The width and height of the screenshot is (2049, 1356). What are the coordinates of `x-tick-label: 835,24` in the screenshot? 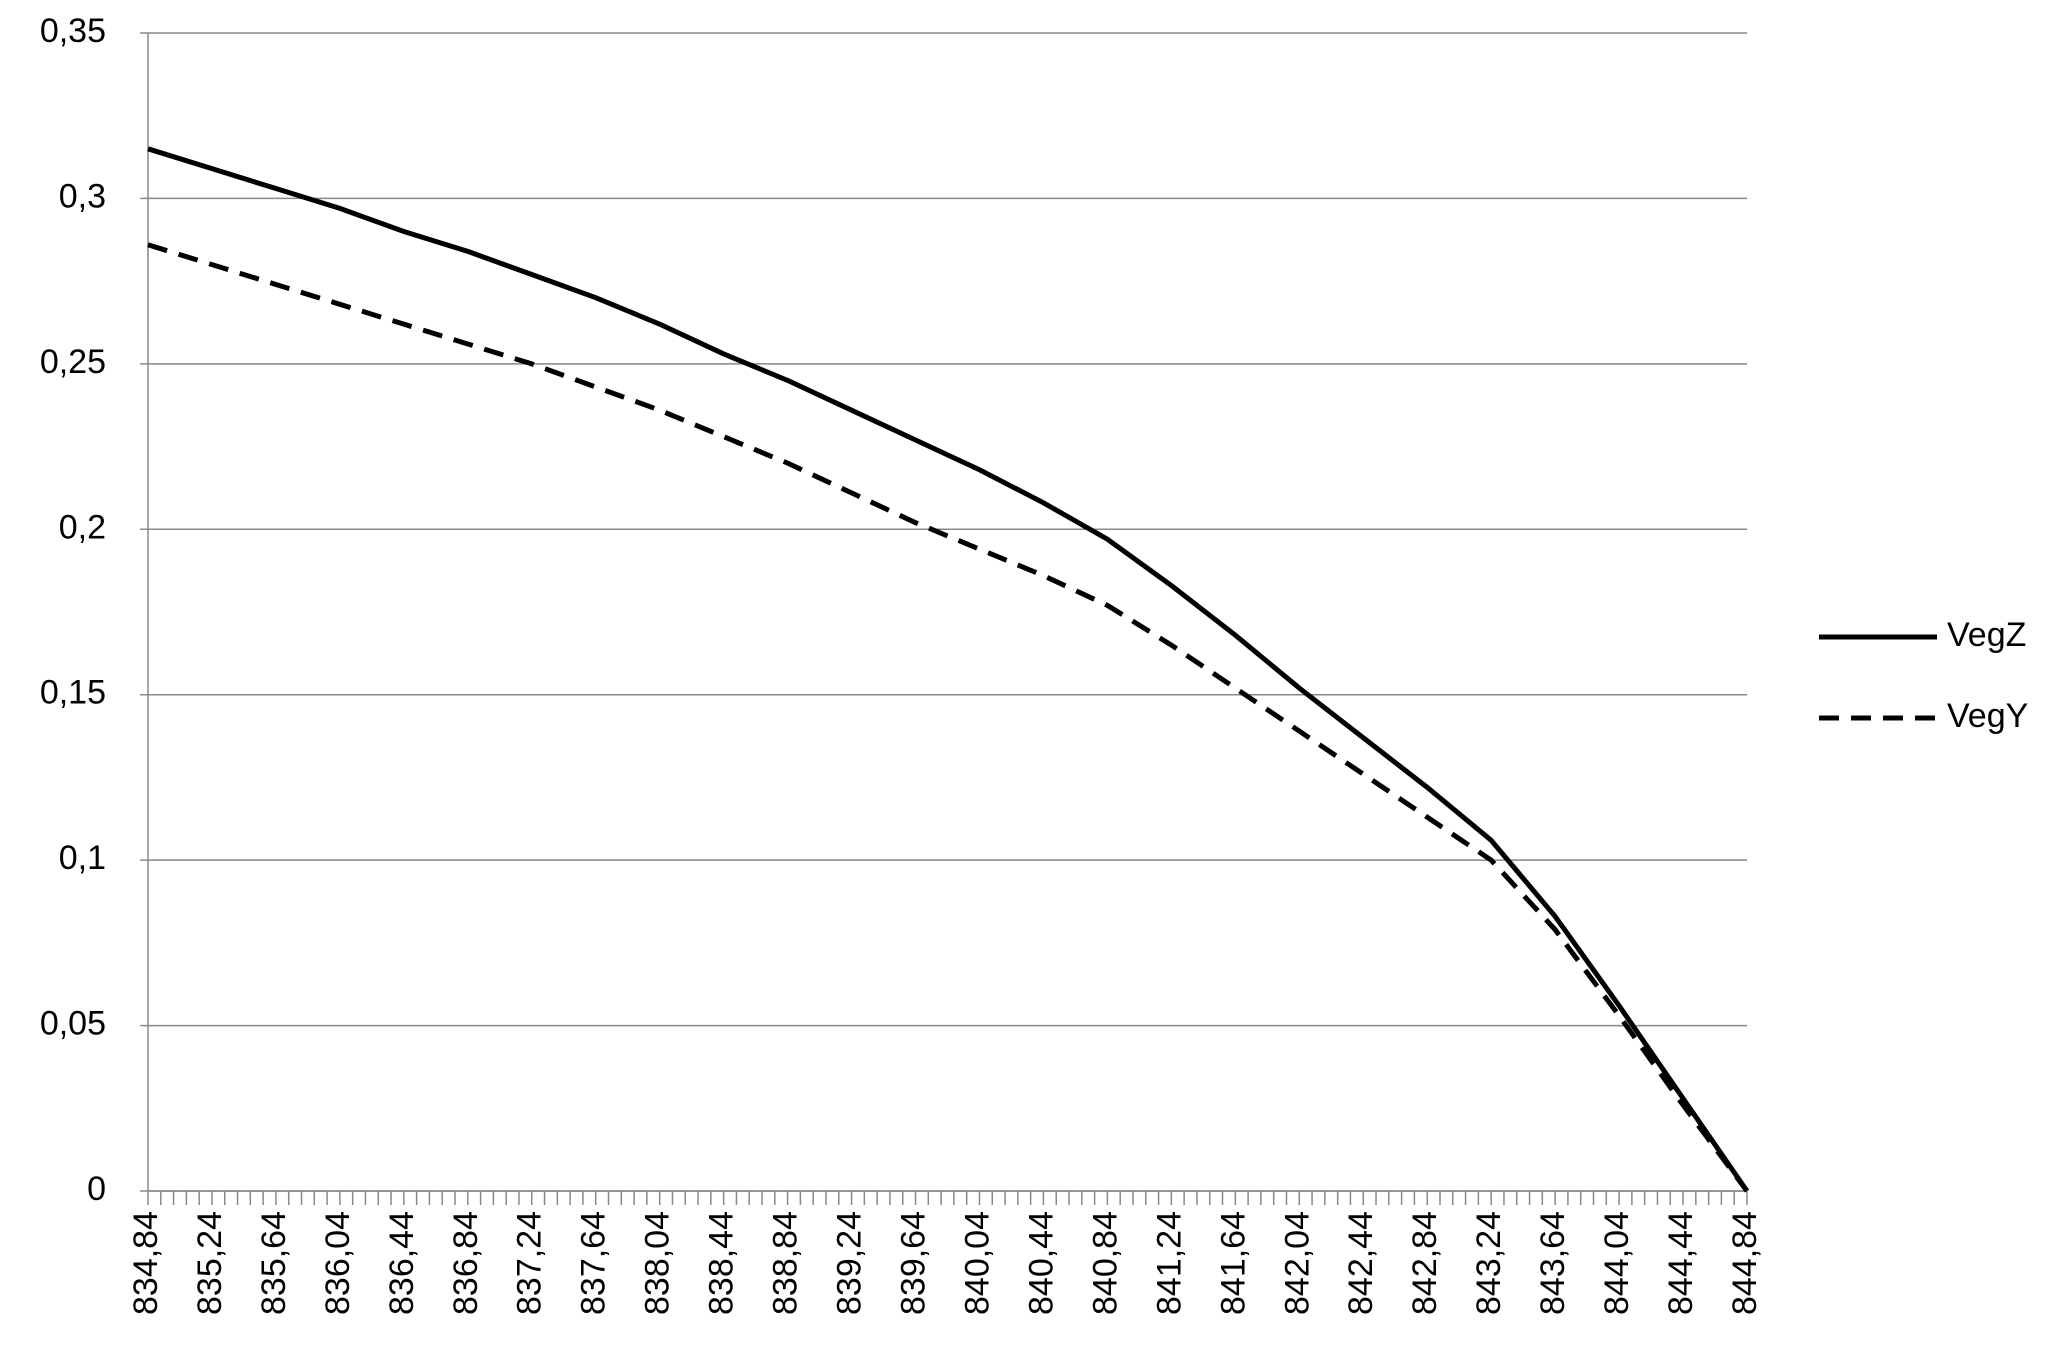 It's located at (210, 1263).